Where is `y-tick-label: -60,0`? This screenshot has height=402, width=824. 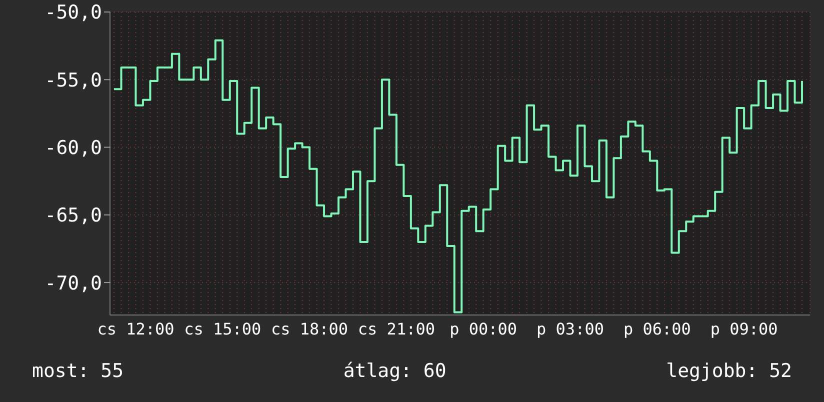 y-tick-label: -60,0 is located at coordinates (73, 148).